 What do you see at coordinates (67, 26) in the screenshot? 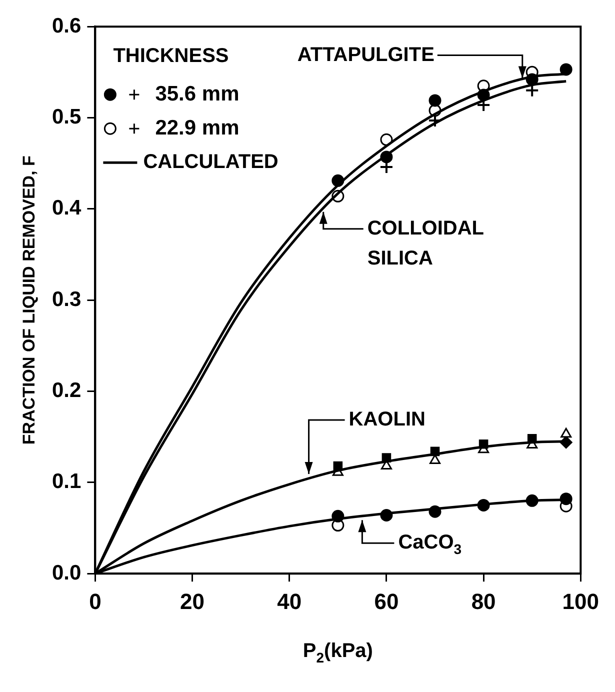
I see `y-tick-label: 0.6` at bounding box center [67, 26].